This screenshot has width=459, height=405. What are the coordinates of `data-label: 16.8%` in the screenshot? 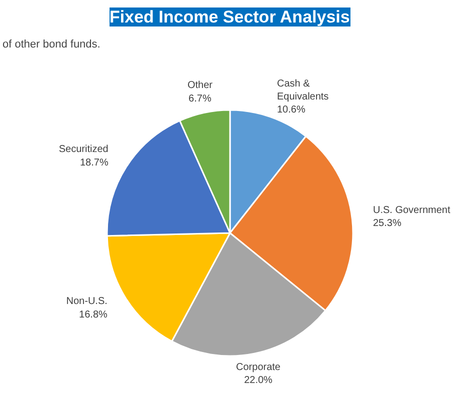 It's located at (93, 314).